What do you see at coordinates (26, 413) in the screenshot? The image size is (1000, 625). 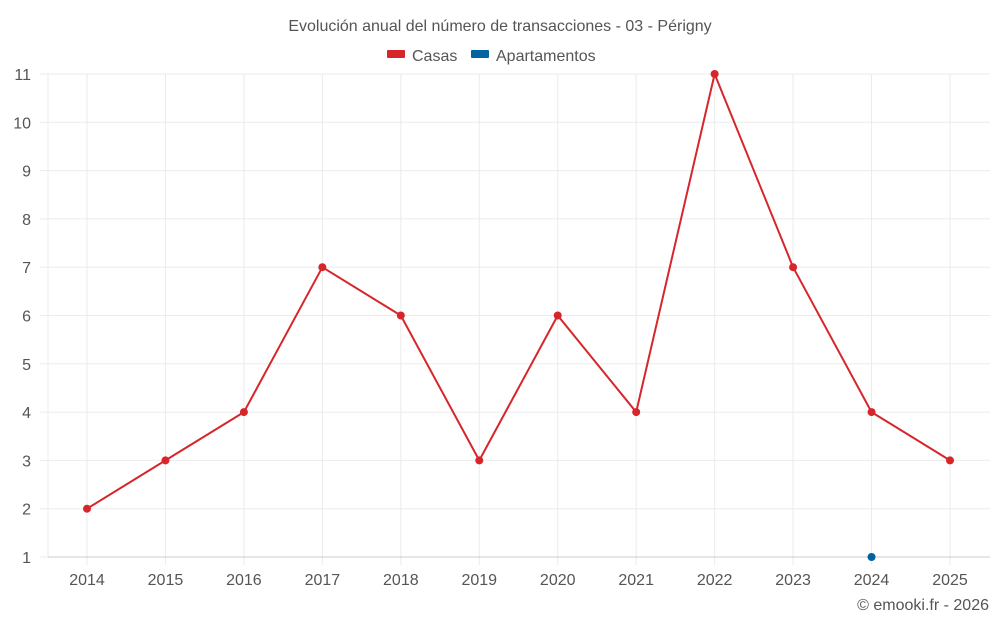 I see `y-tick-label: 4` at bounding box center [26, 413].